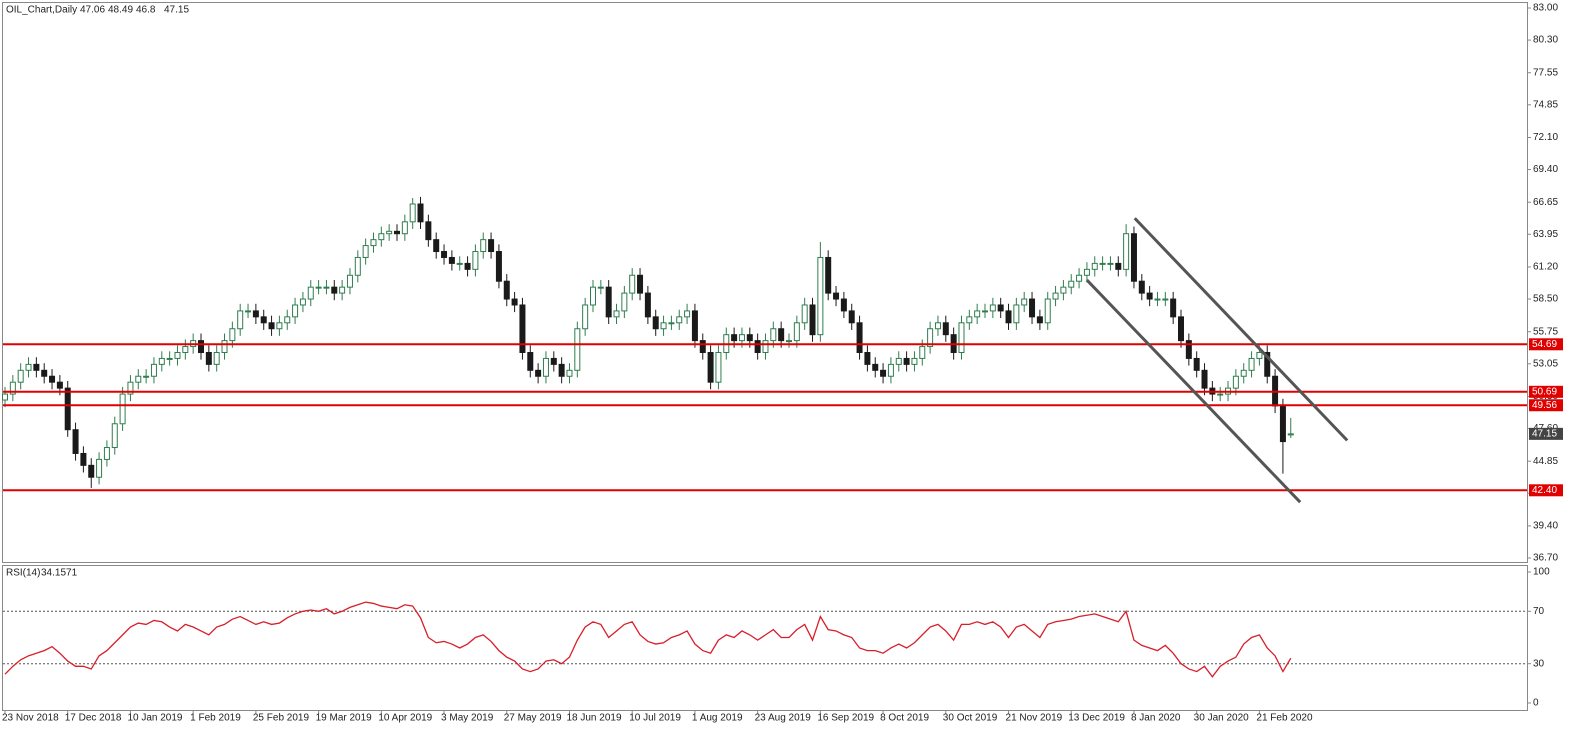 The width and height of the screenshot is (1596, 743). What do you see at coordinates (1545, 461) in the screenshot?
I see `y-tick-label: 44.85` at bounding box center [1545, 461].